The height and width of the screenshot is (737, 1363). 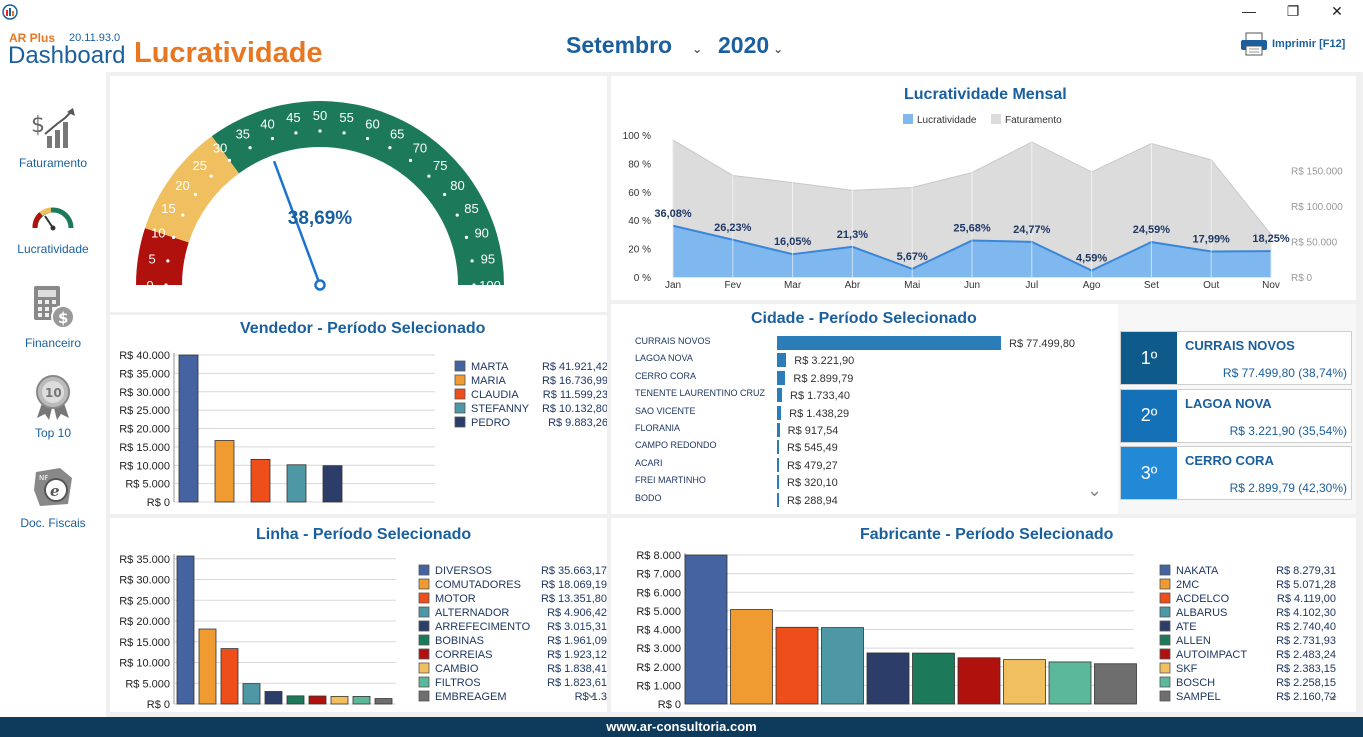 I want to click on legend-value: R$ 11.599,23, so click(x=575, y=395).